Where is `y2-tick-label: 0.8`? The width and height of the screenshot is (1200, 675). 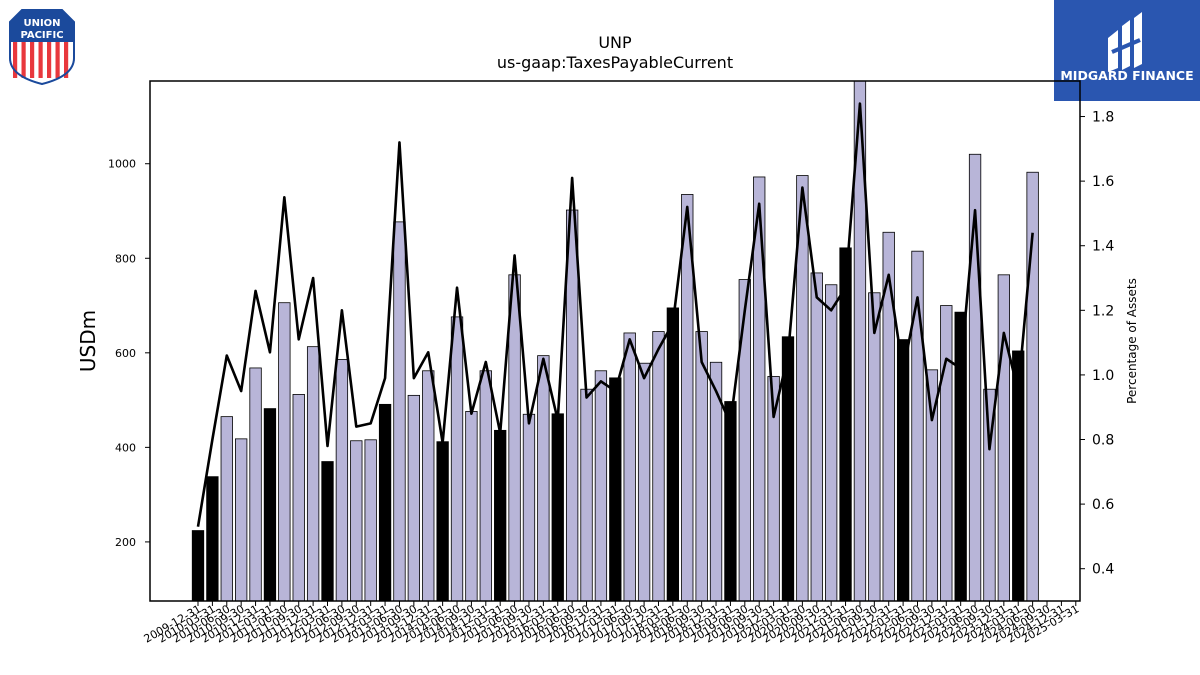
y2-tick-label: 0.8 is located at coordinates (1103, 441).